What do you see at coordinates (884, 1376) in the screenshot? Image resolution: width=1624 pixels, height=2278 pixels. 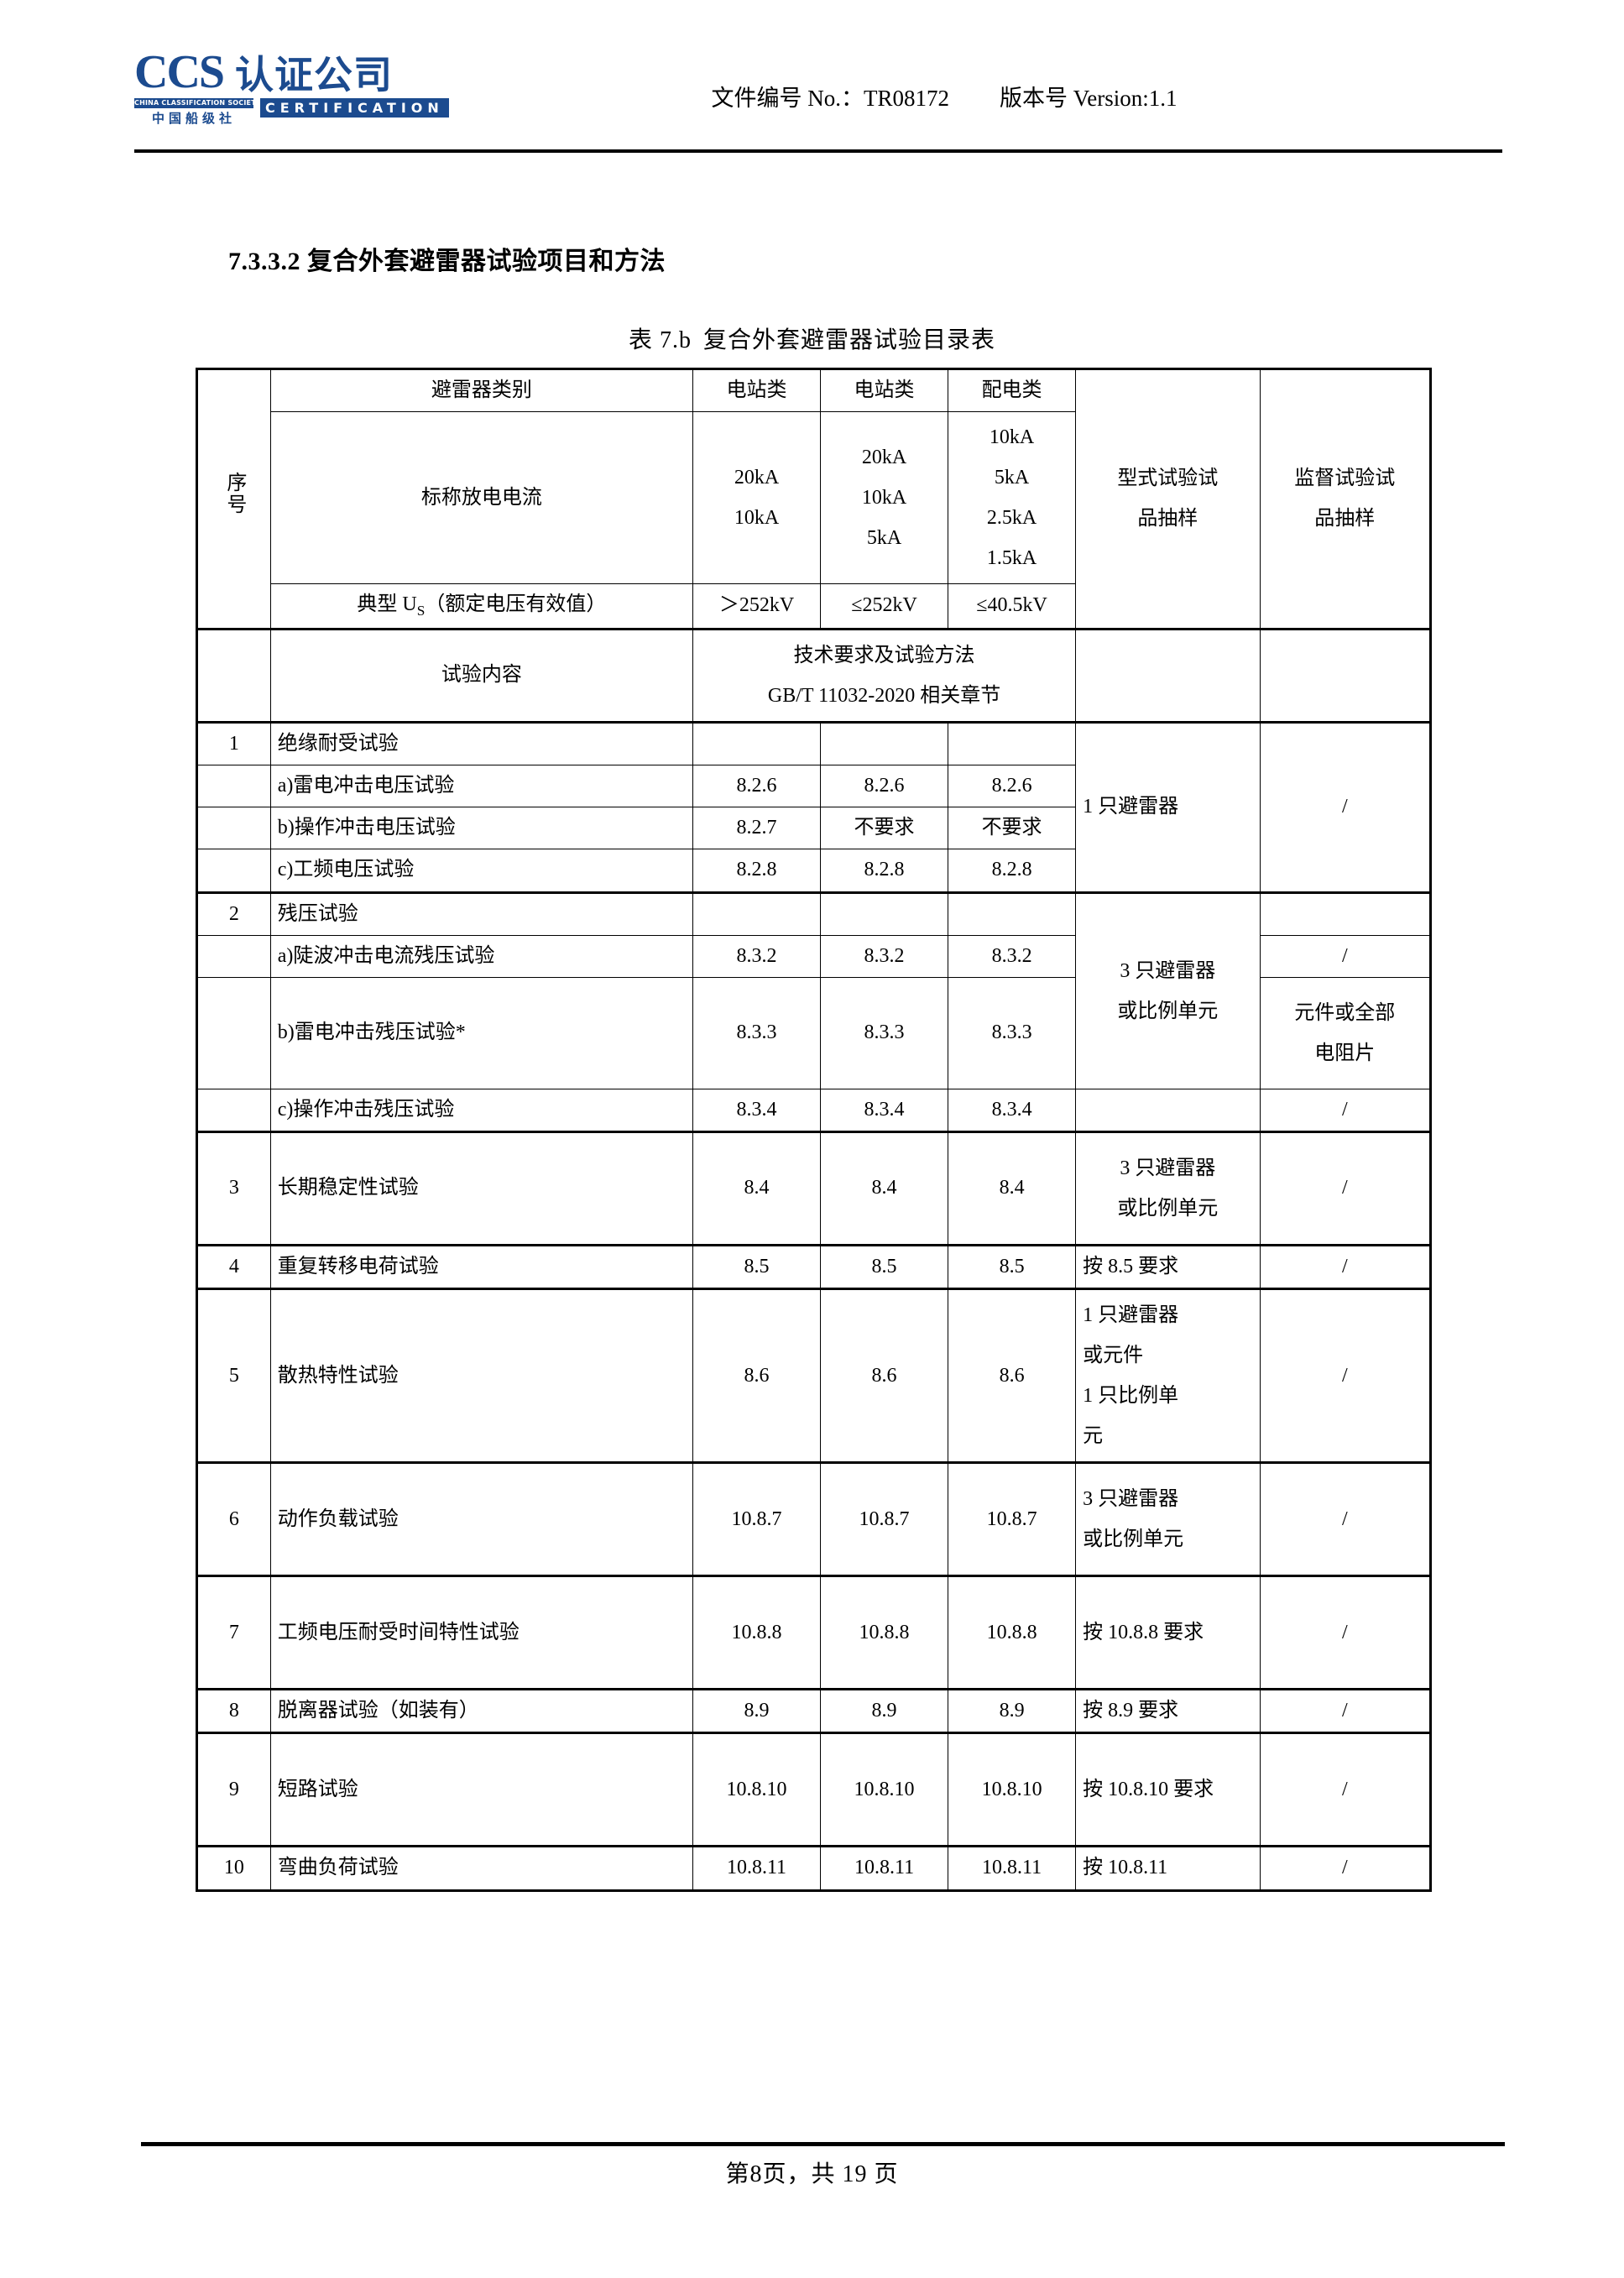 I see `row-value-2: 8.6` at bounding box center [884, 1376].